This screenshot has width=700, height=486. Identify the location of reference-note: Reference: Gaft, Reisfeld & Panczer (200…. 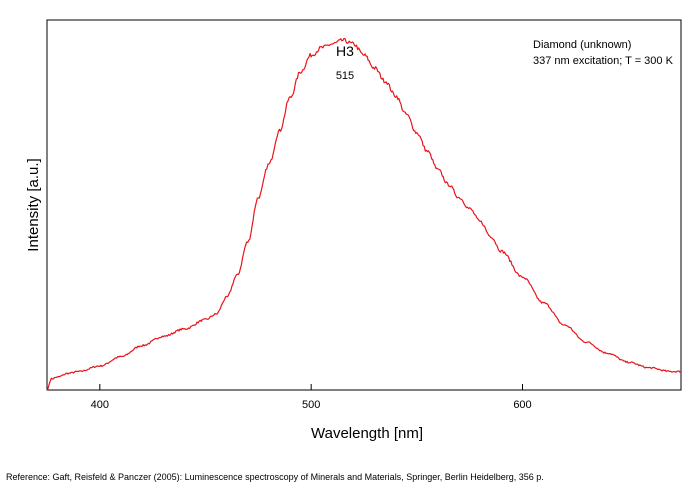
(275, 477).